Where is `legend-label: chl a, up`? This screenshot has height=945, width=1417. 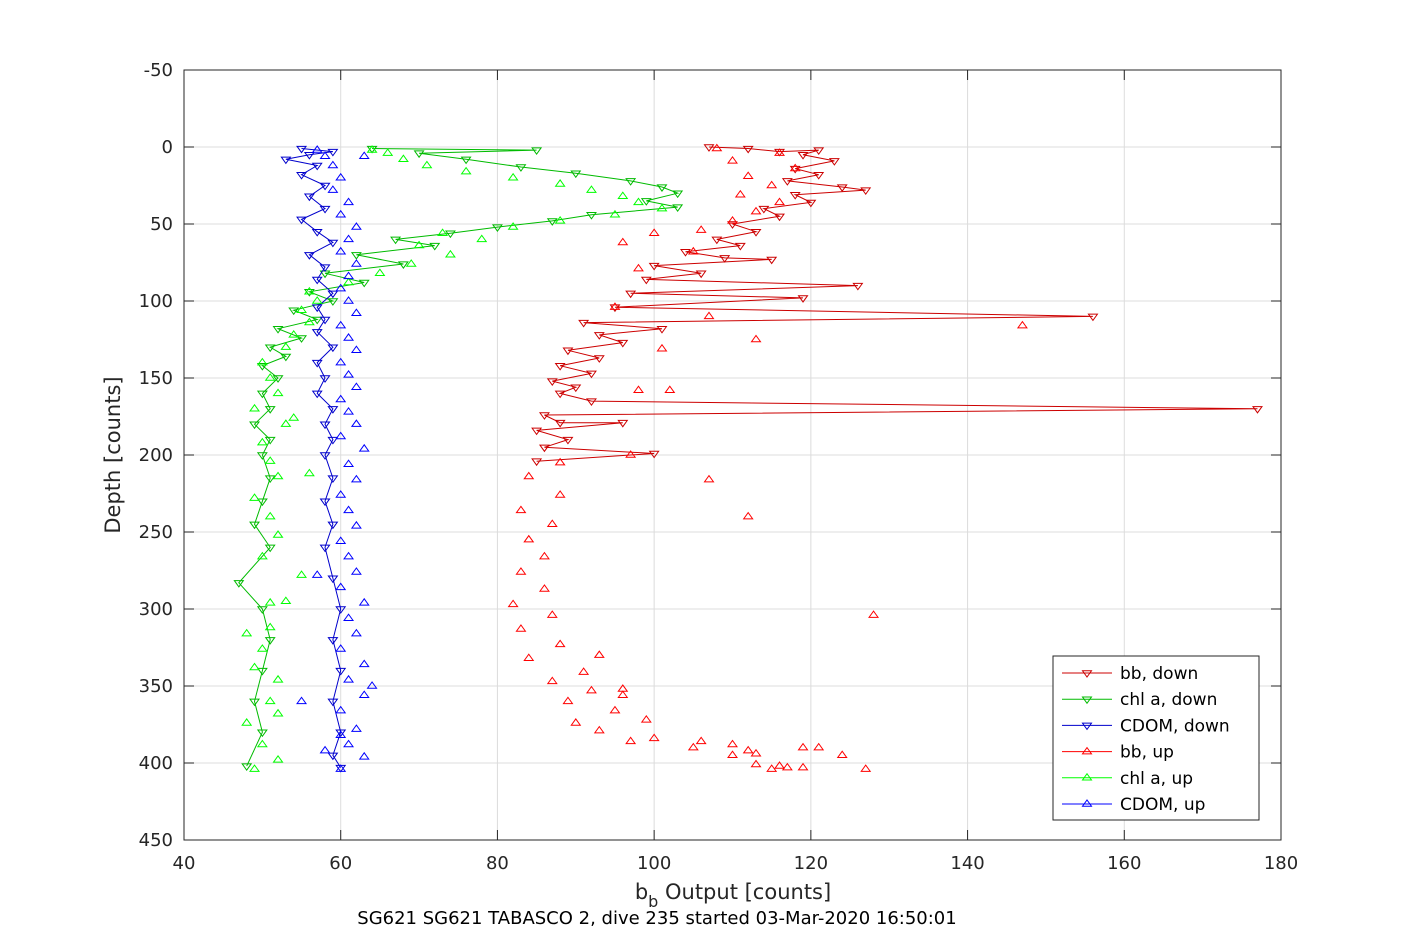 legend-label: chl a, up is located at coordinates (1156, 779).